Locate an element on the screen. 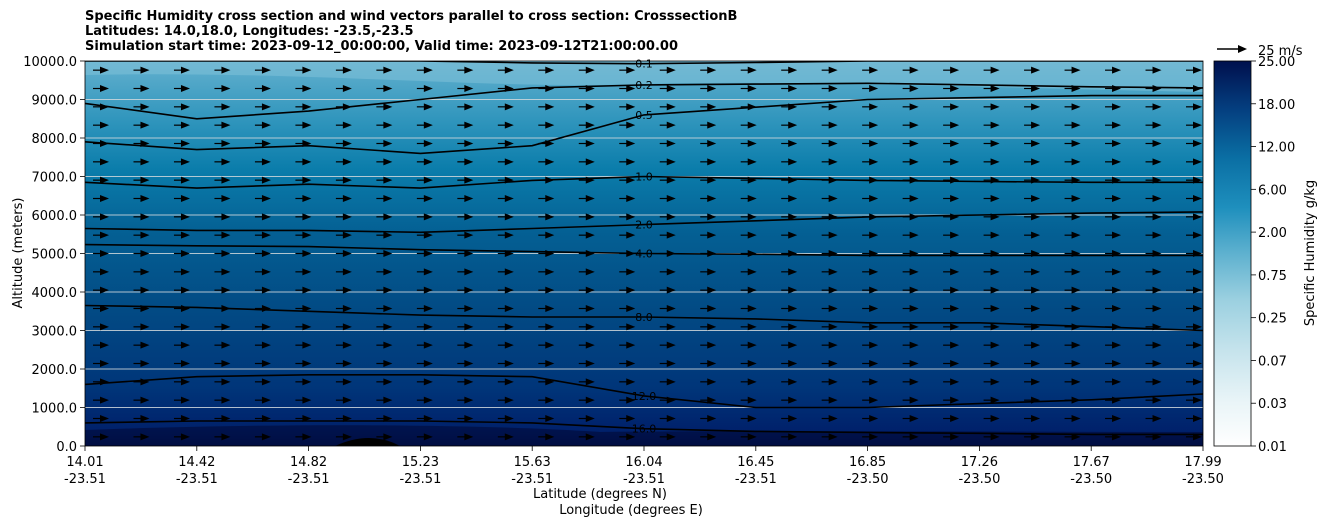  contour-label: 0.5 is located at coordinates (644, 115).